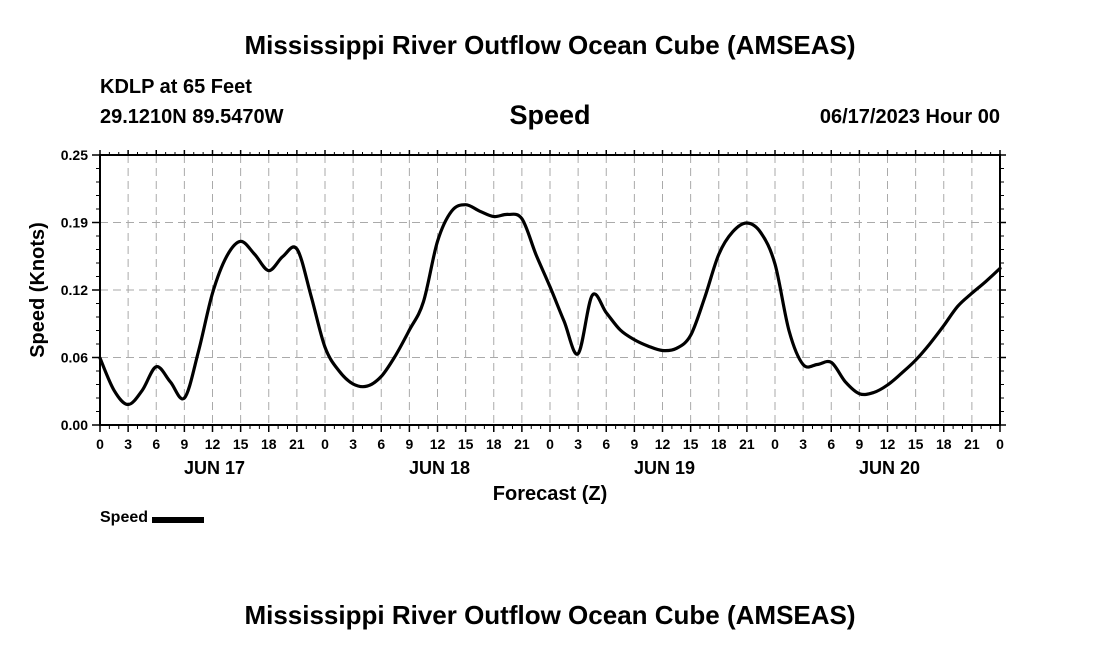 Image resolution: width=1100 pixels, height=650 pixels. Describe the element at coordinates (550, 115) in the screenshot. I see `variable-title: Speed` at that location.